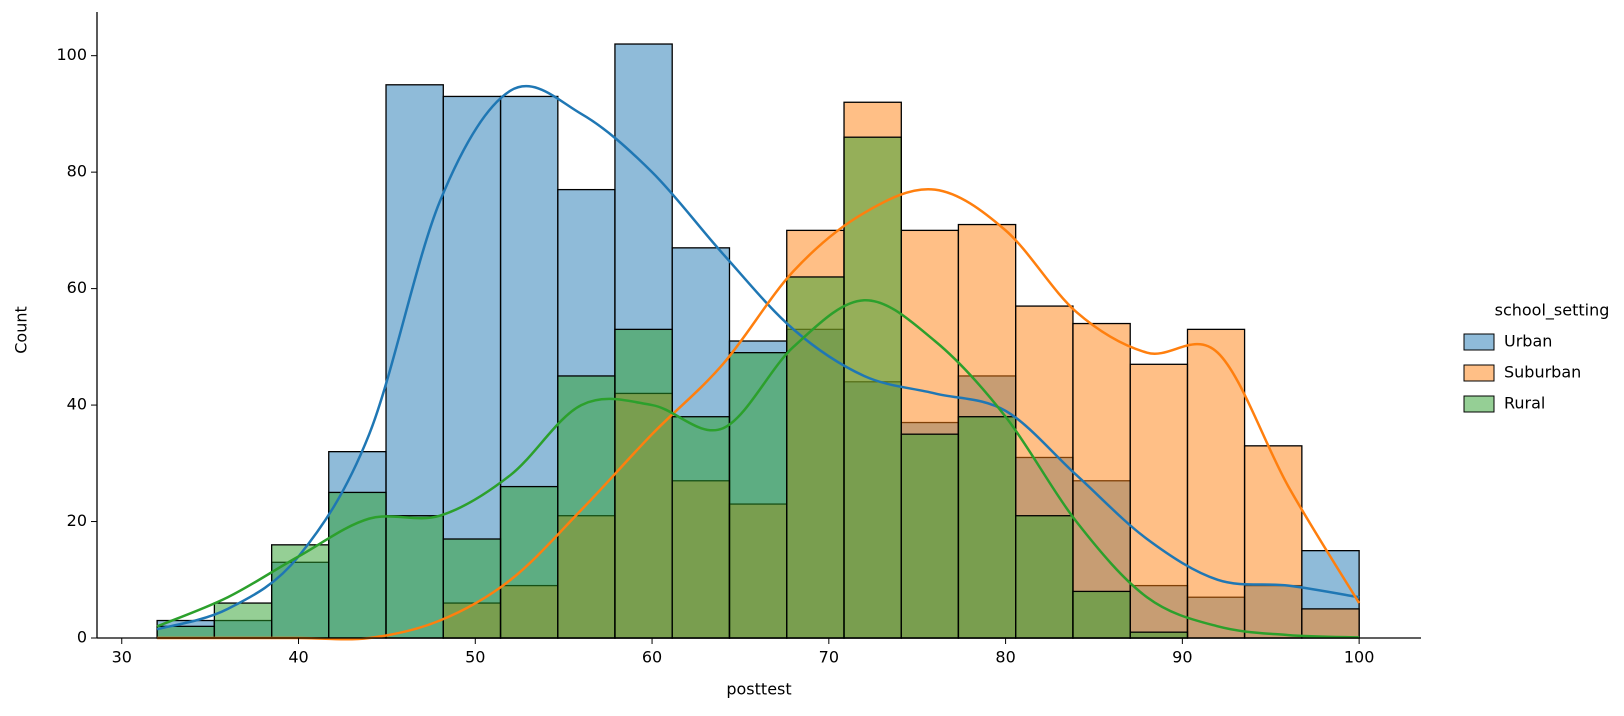 This screenshot has height=716, width=1624. What do you see at coordinates (77, 520) in the screenshot?
I see `y-tick-label: 20` at bounding box center [77, 520].